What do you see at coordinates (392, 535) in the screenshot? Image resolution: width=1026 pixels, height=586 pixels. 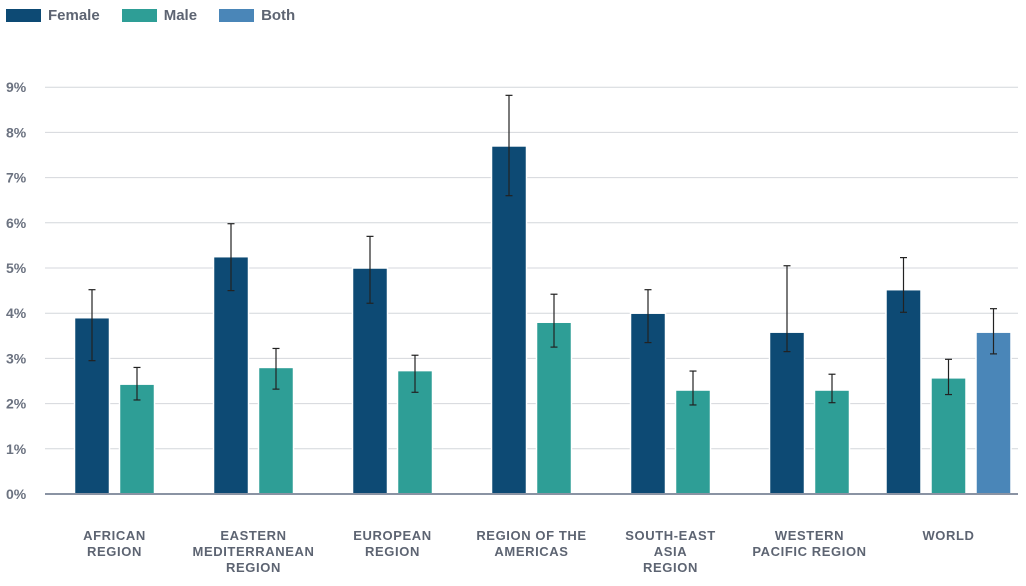 I see `x-tick-label-line: EUROPEAN` at bounding box center [392, 535].